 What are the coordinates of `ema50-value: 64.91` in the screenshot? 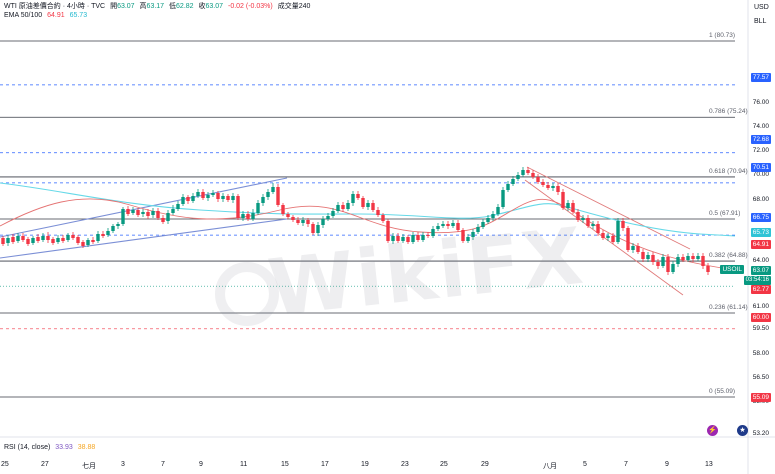 It's located at (56, 15).